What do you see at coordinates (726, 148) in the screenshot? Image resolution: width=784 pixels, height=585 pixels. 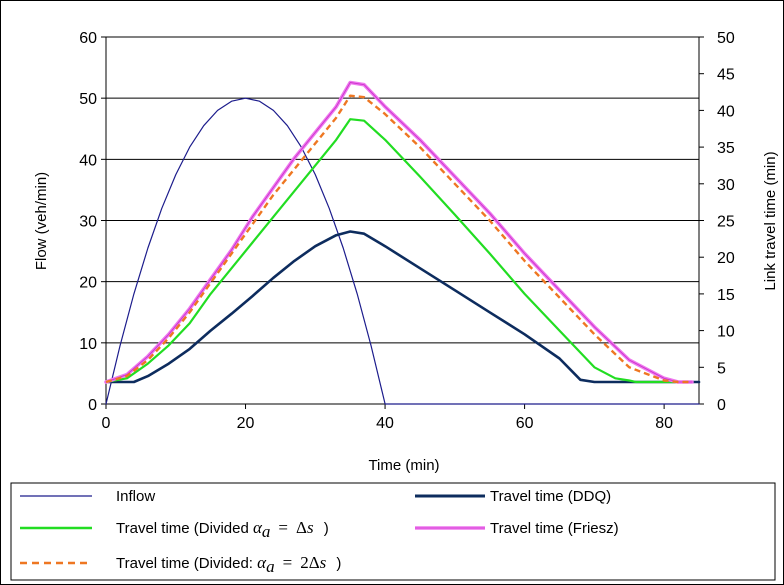 I see `y2-tick-label-35: 35` at bounding box center [726, 148].